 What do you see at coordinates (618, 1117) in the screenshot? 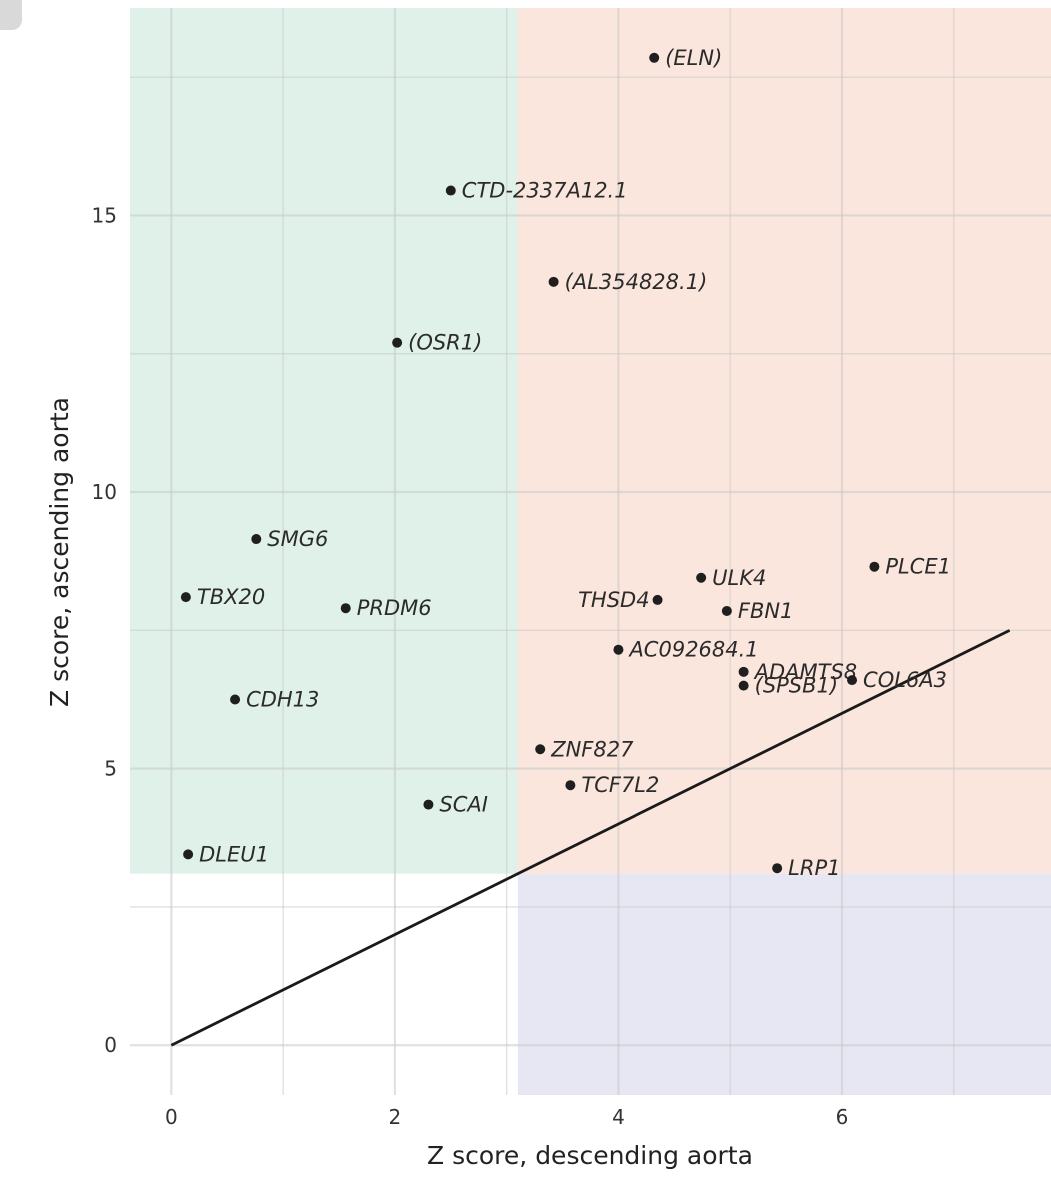
I see `x-tick-label: 4` at bounding box center [618, 1117].